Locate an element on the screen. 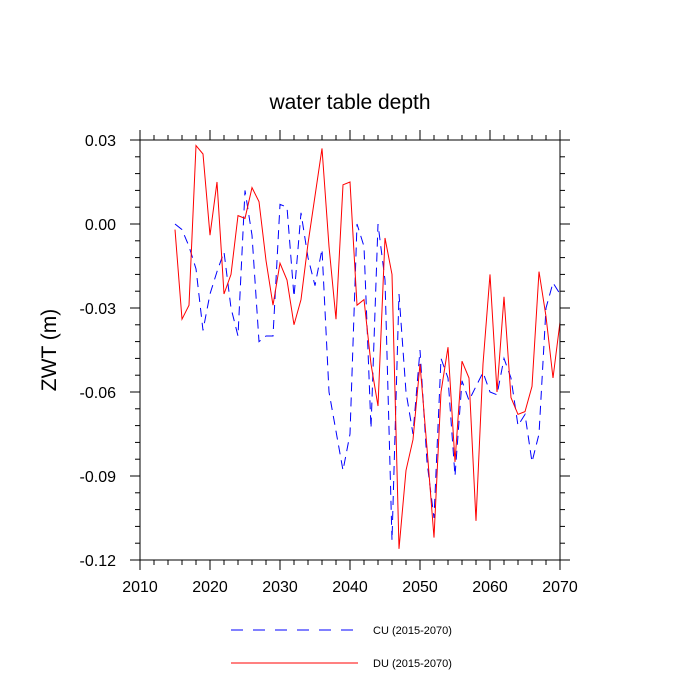  y-axis-title: ZWT (m) is located at coordinates (49, 350).